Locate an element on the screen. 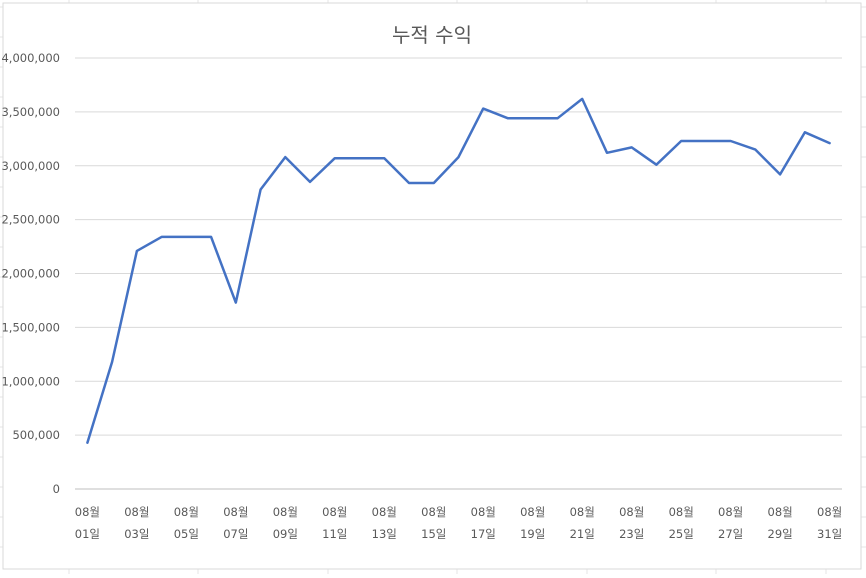 The width and height of the screenshot is (866, 578). y-tick-label: 3,500,000 is located at coordinates (30, 112).